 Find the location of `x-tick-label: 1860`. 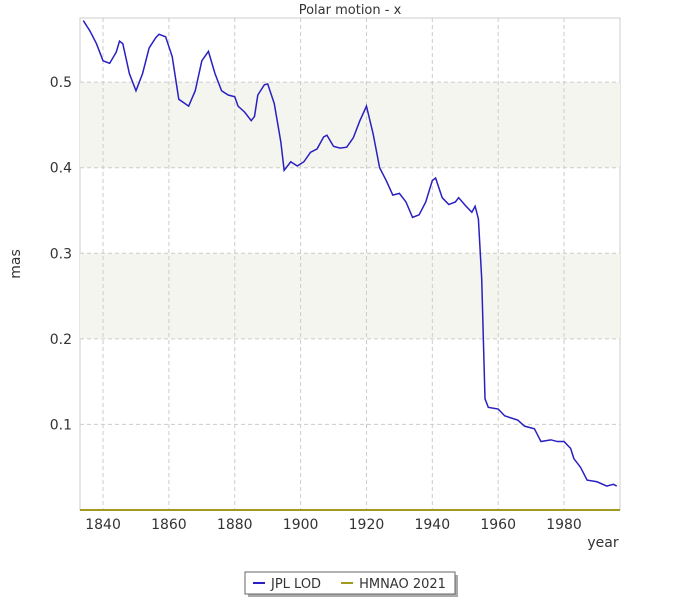

x-tick-label: 1860 is located at coordinates (169, 525).